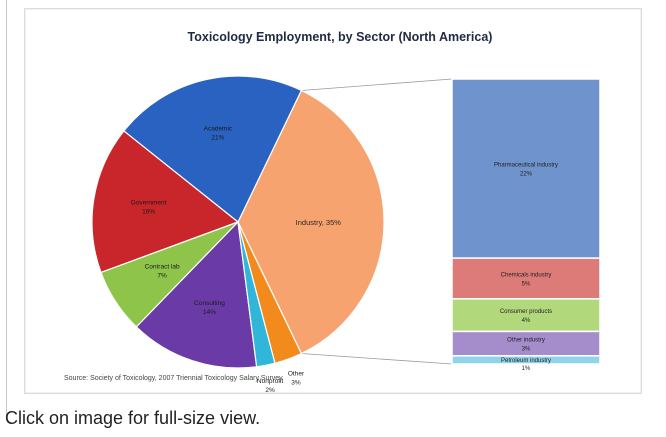 This screenshot has width=666, height=437. I want to click on bar-segment-chemicals-industry, so click(526, 278).